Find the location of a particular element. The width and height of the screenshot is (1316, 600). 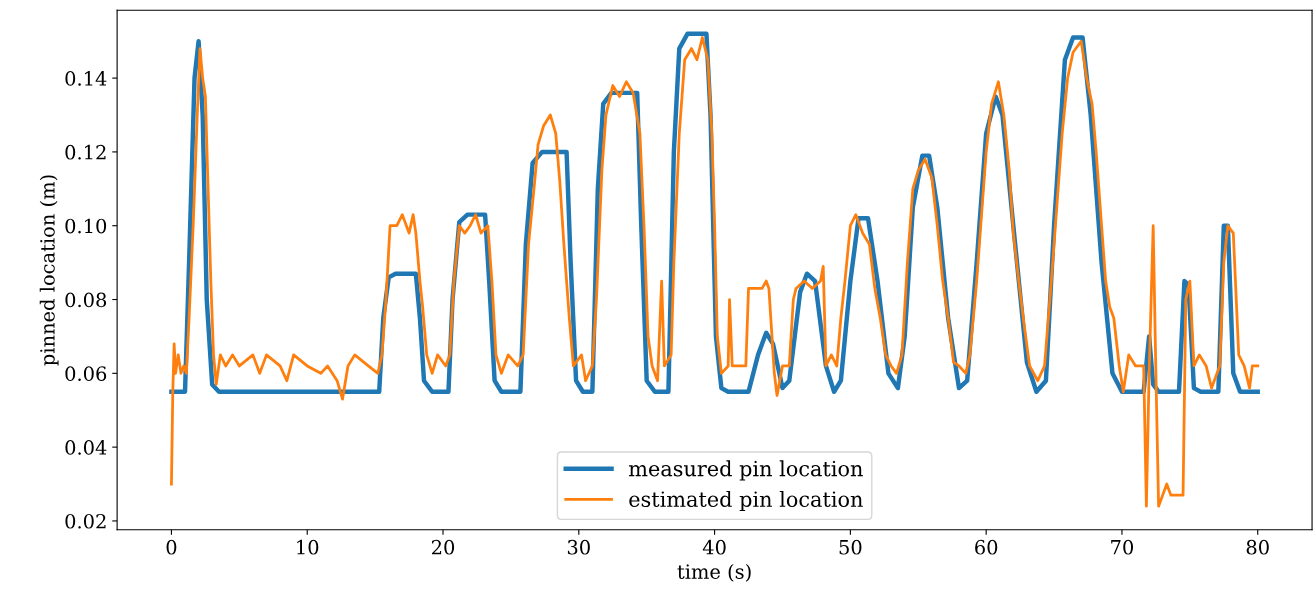

x-tick-label: 20 is located at coordinates (443, 547).